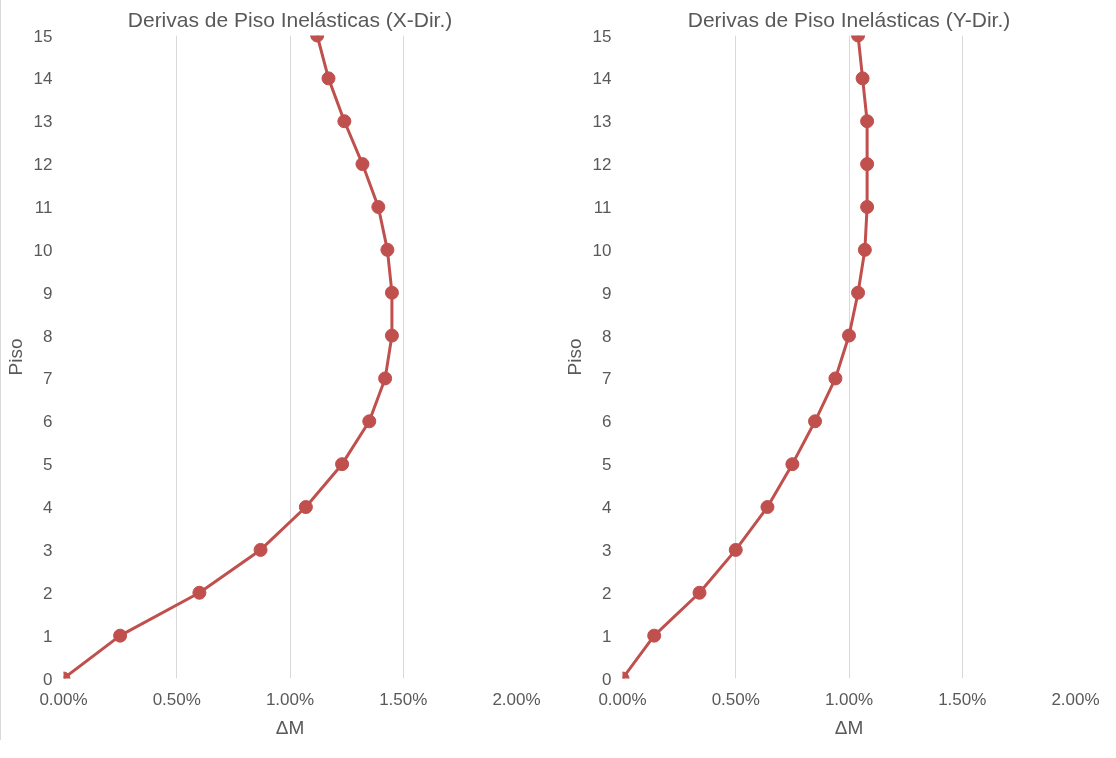 The width and height of the screenshot is (1116, 758). What do you see at coordinates (290, 19) in the screenshot?
I see `chart-title: Derivas de Piso Inelásticas (X-Dir.)` at bounding box center [290, 19].